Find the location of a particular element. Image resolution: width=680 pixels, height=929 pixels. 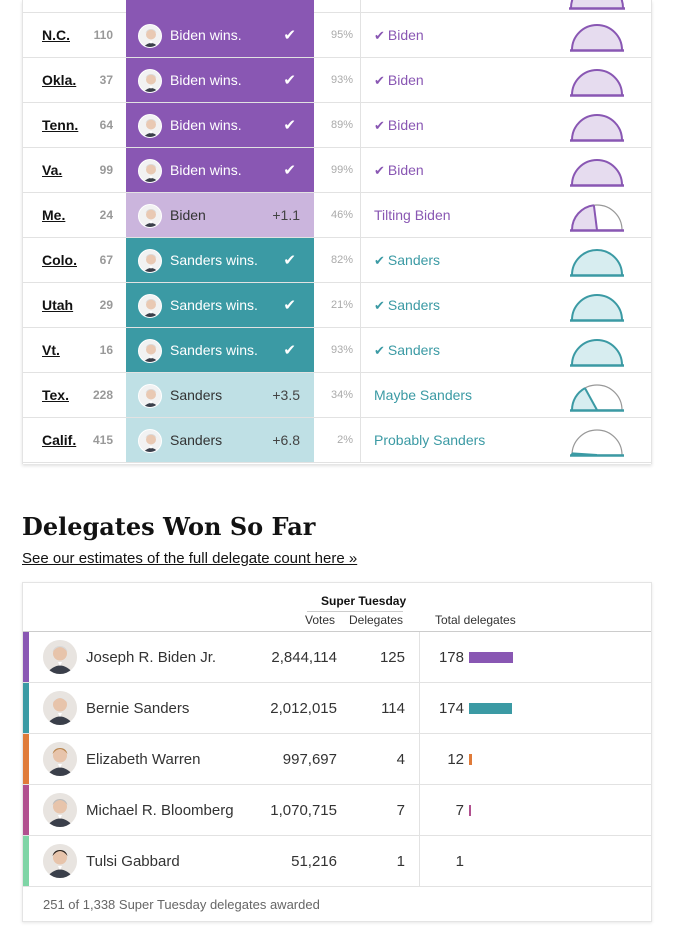

state-row: Vt. 16 Sanders wins. ✔ 93% ✔ Sanders is located at coordinates (337, 350).